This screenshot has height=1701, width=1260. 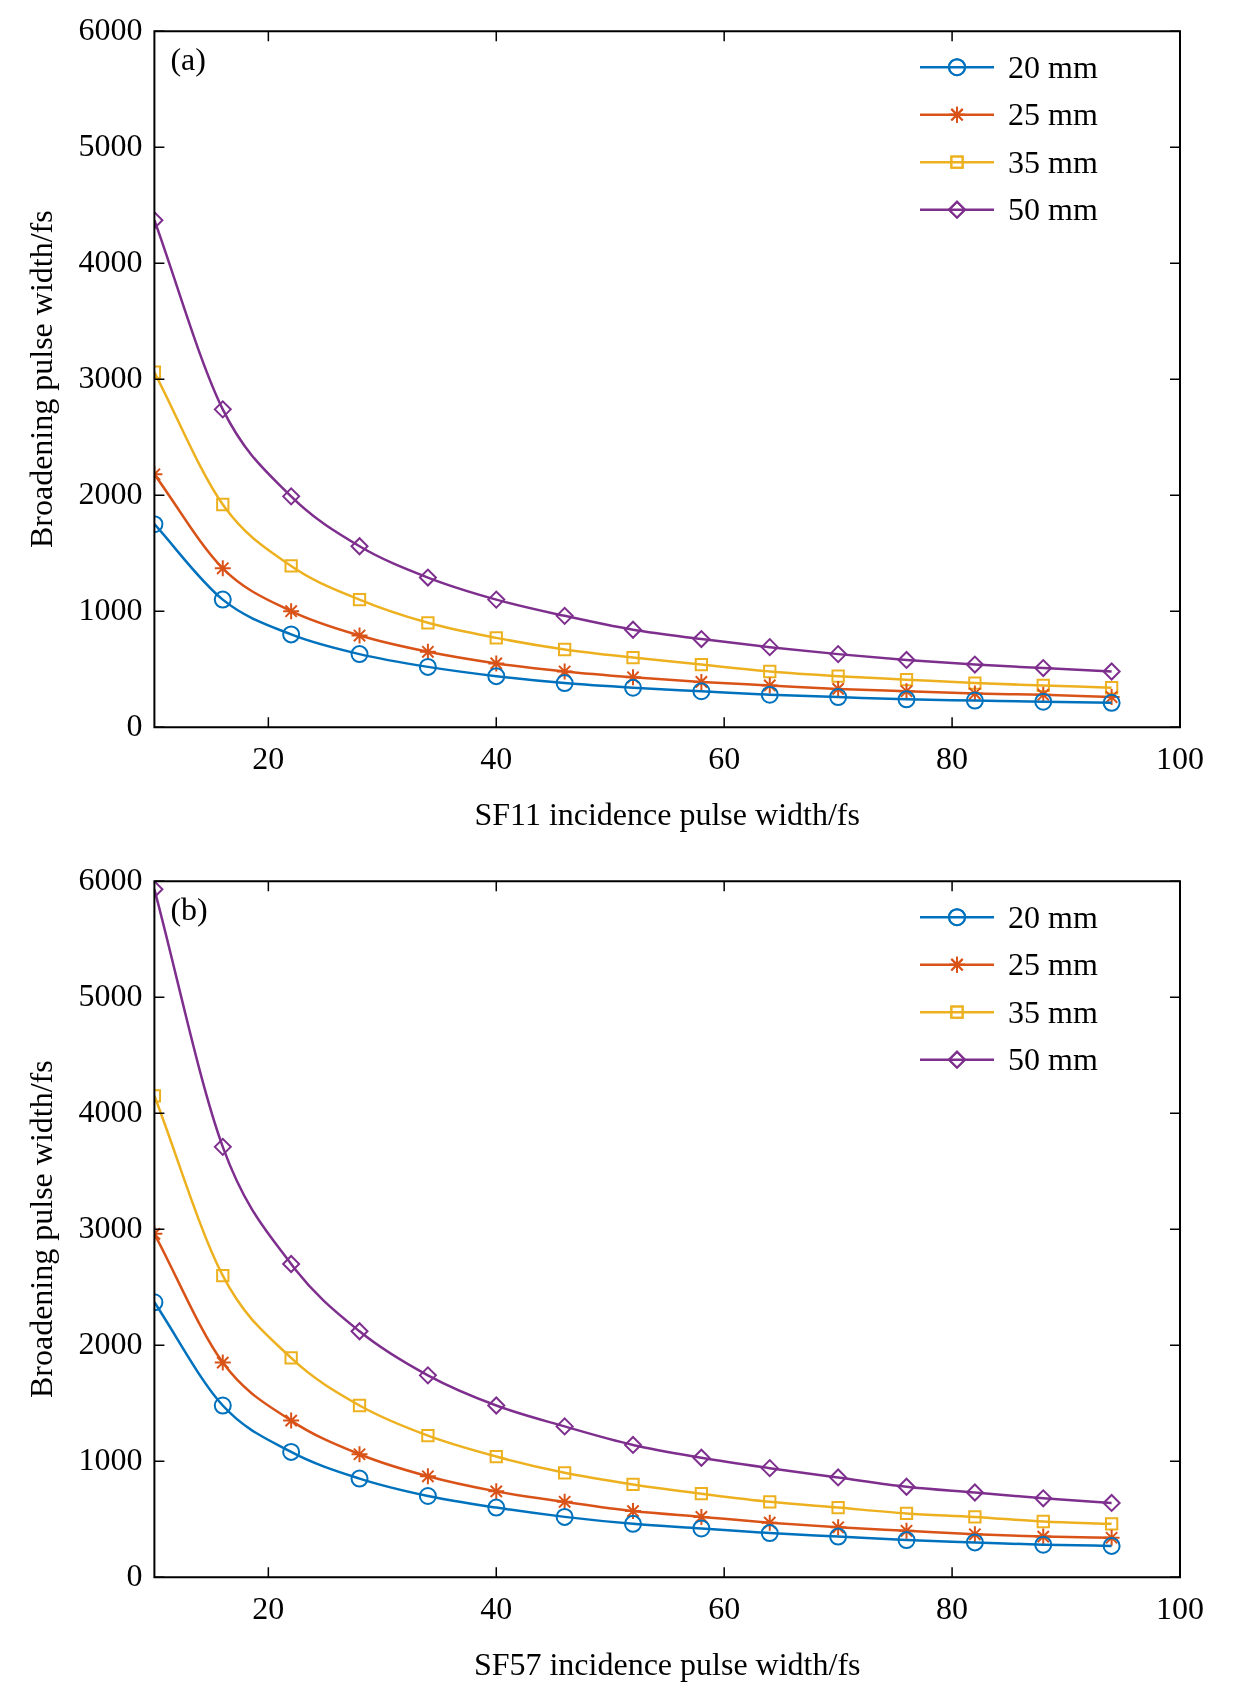 What do you see at coordinates (667, 1664) in the screenshot?
I see `x-axis-title: SF57 incidence pulse width/fs` at bounding box center [667, 1664].